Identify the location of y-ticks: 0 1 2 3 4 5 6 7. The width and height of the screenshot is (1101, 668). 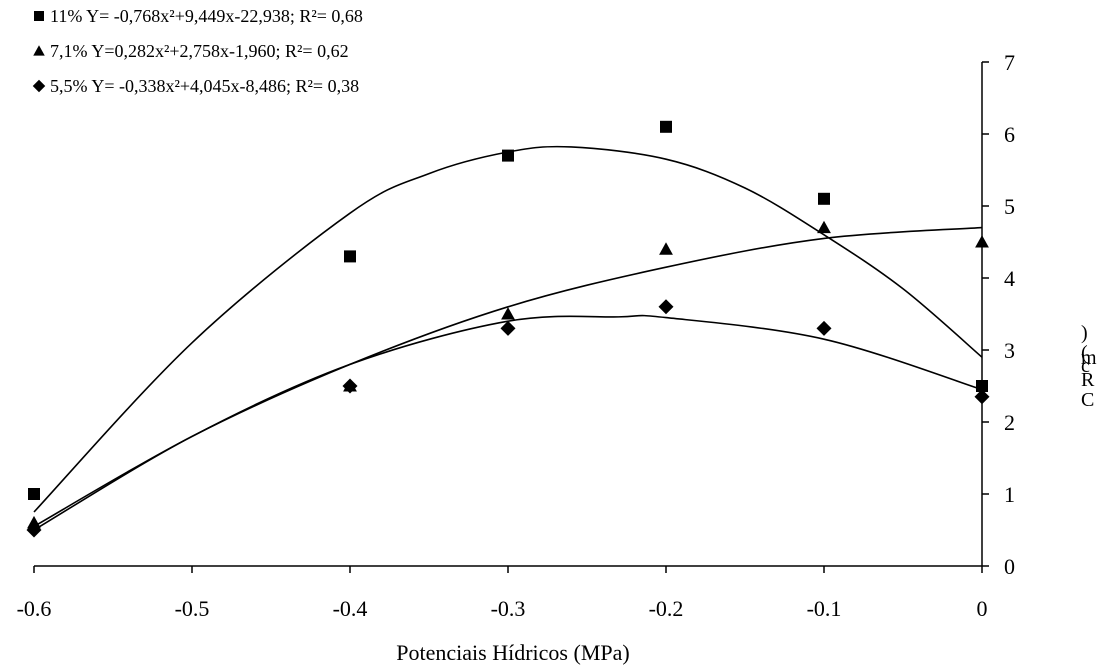
(998, 314).